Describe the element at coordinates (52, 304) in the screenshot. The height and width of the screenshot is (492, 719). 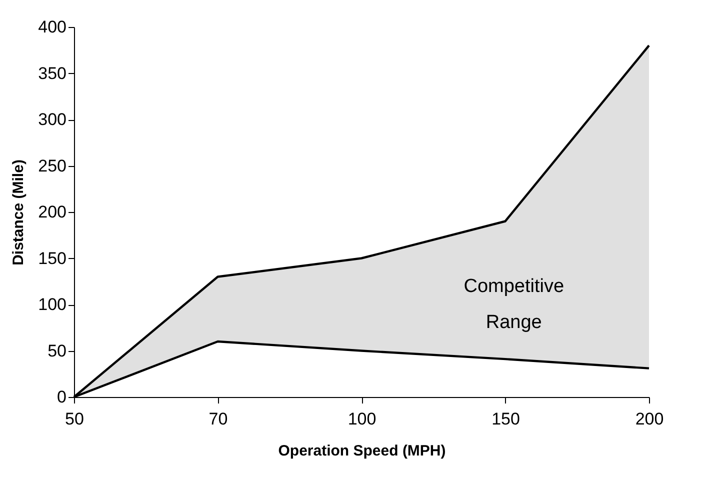
I see `y-tick-label: 100` at that location.